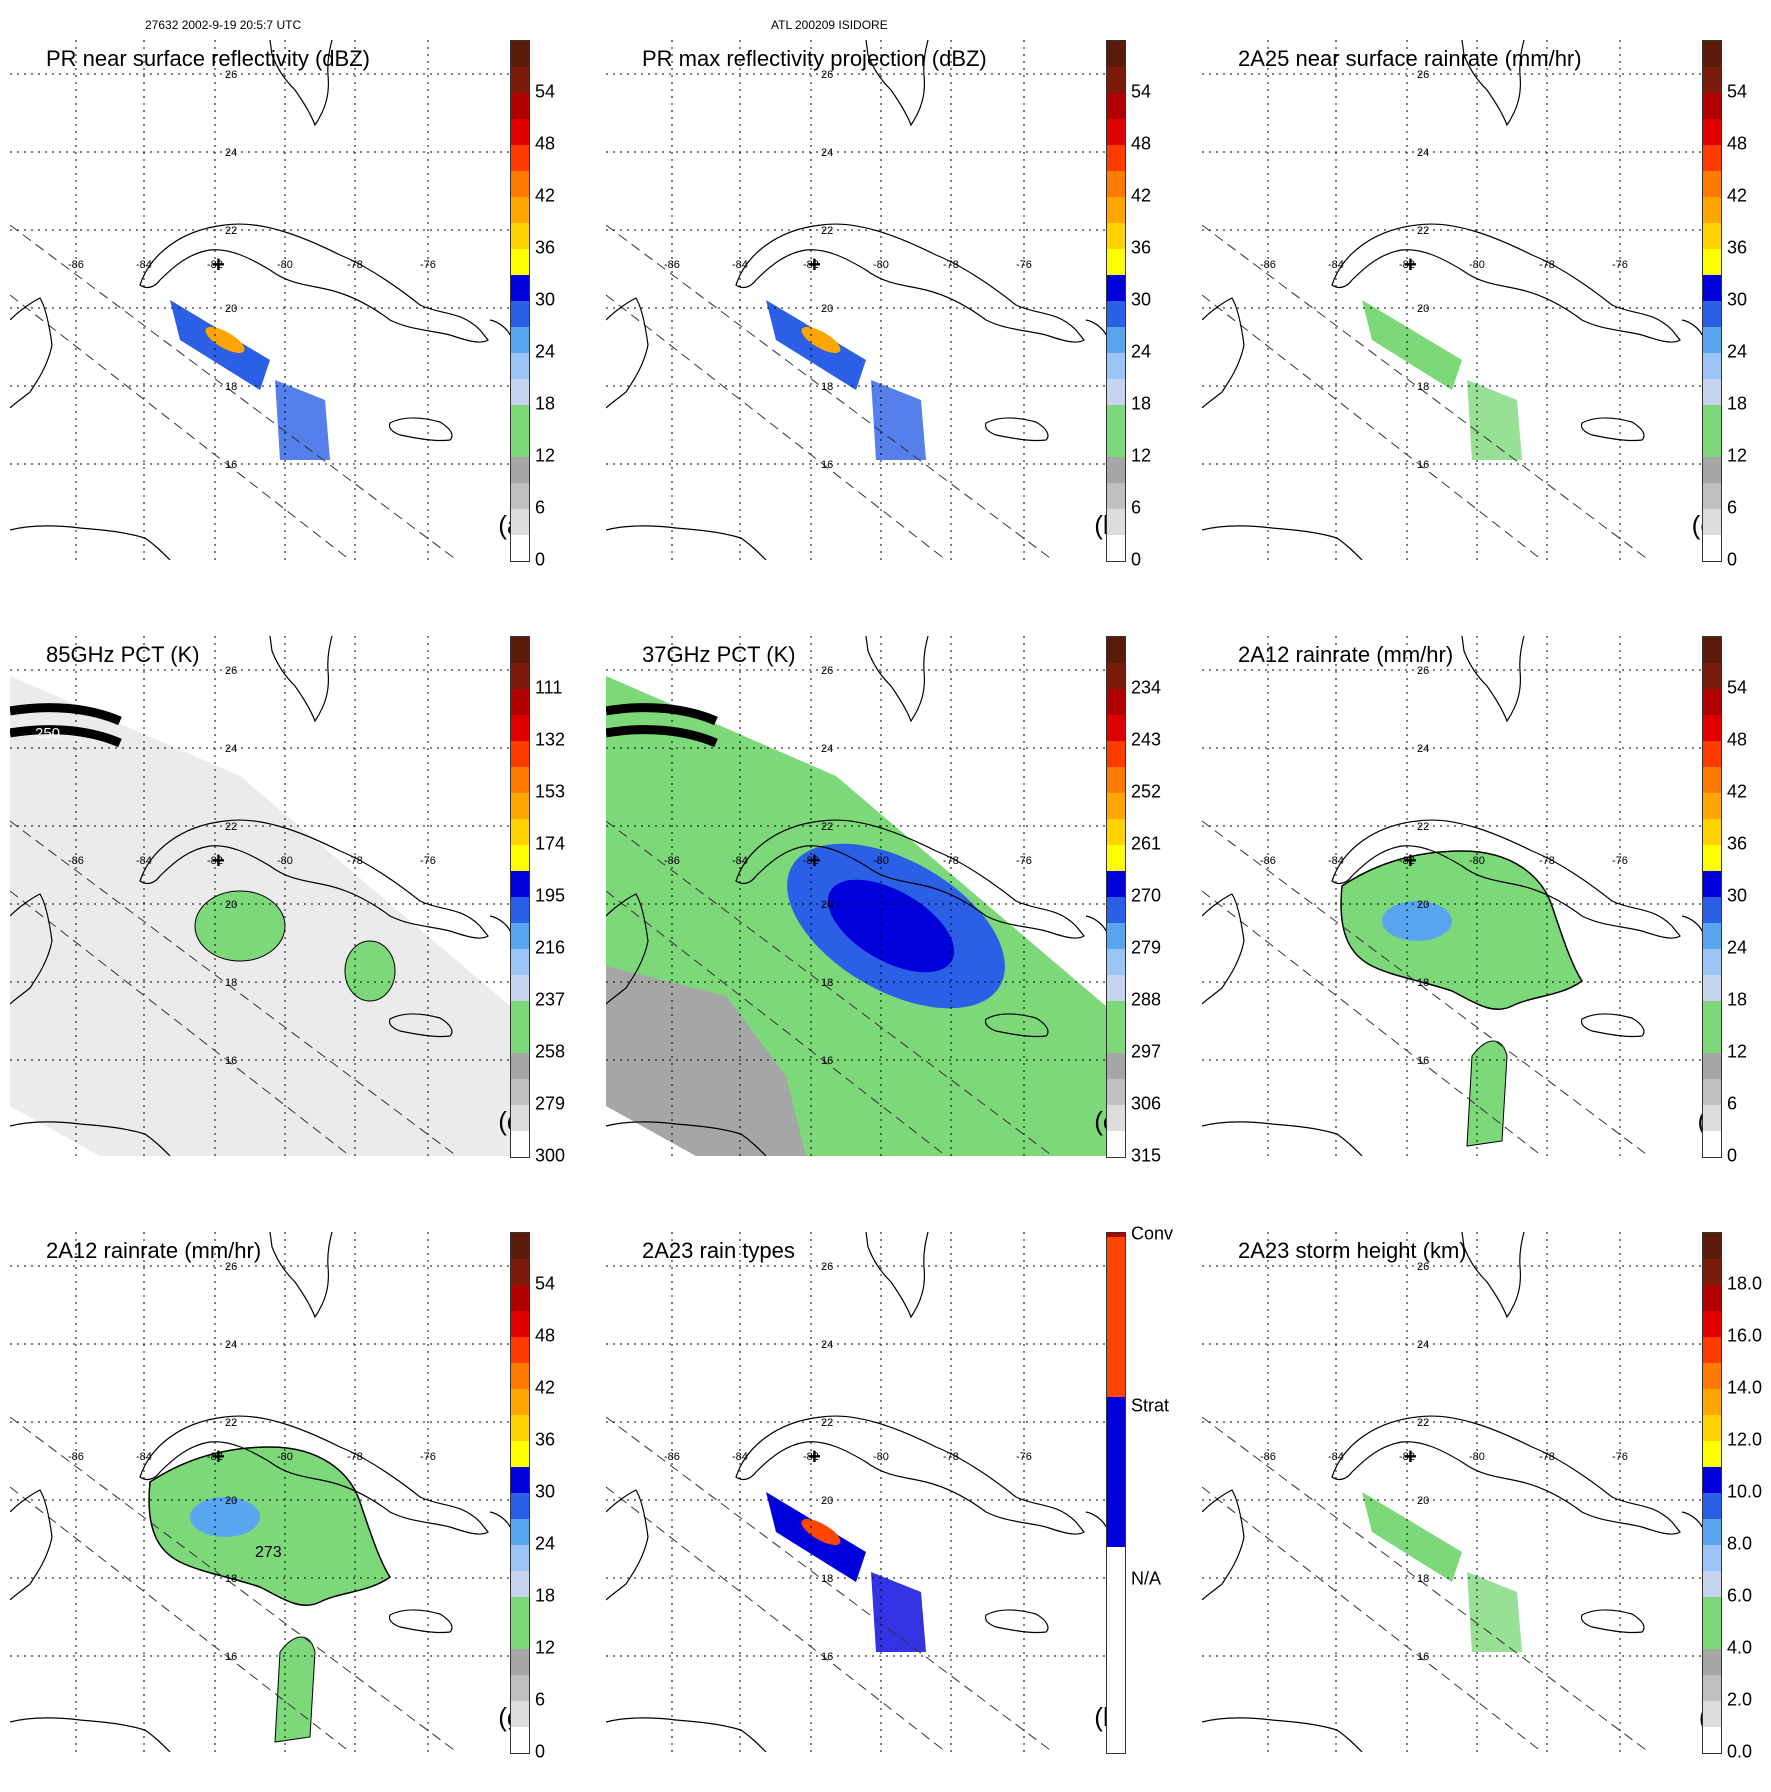 The height and width of the screenshot is (1792, 1771). Describe the element at coordinates (550, 843) in the screenshot. I see `colorbar-tick-label: 174` at that location.